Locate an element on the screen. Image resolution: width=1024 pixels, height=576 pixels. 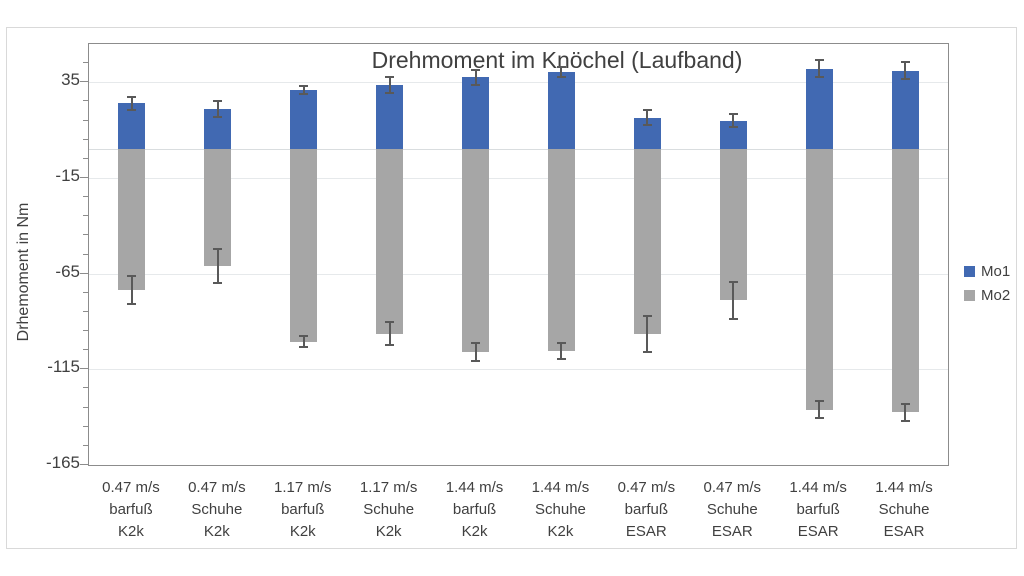
x-category-label-7: 0.47 m/s barfuß ESAR is located at coordinates (646, 510).